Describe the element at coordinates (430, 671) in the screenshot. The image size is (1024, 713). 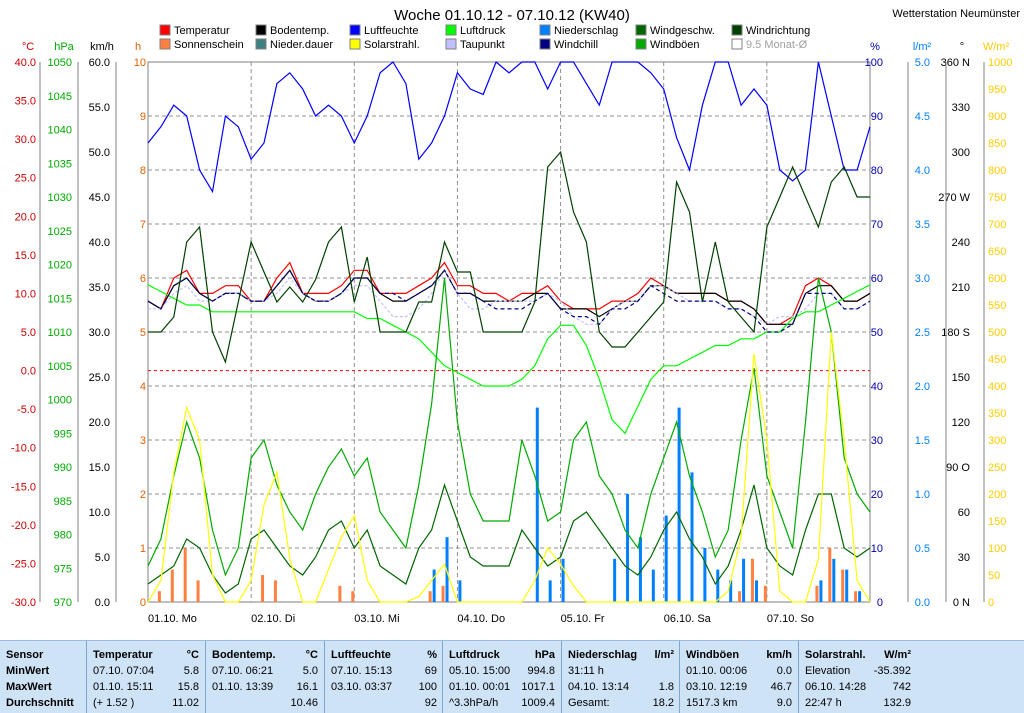
I see `stats-cell-value: 69` at that location.